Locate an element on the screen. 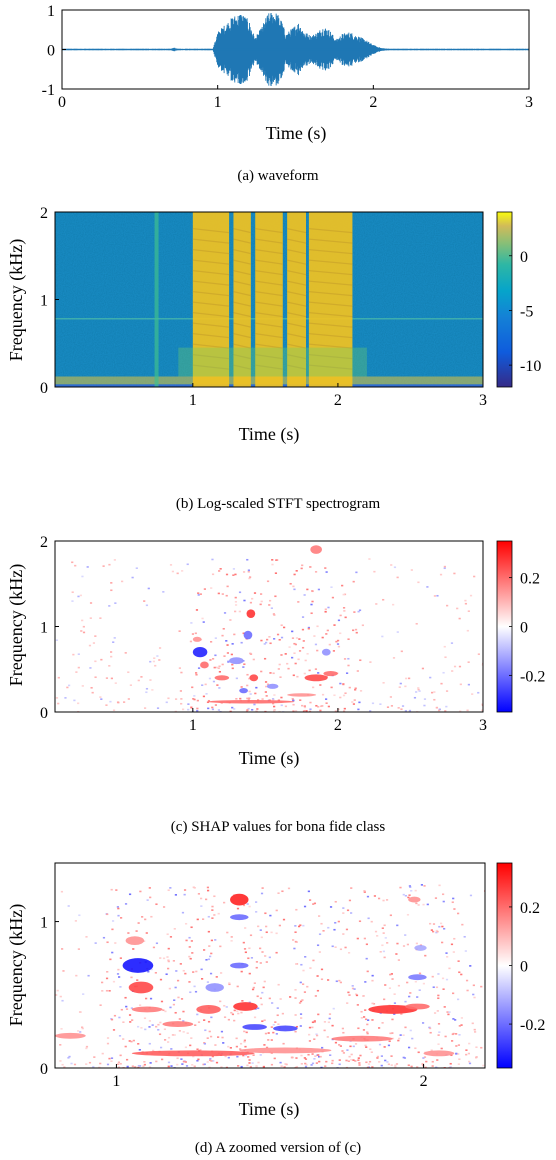  panel-c-xtick-label: 2 is located at coordinates (338, 725).